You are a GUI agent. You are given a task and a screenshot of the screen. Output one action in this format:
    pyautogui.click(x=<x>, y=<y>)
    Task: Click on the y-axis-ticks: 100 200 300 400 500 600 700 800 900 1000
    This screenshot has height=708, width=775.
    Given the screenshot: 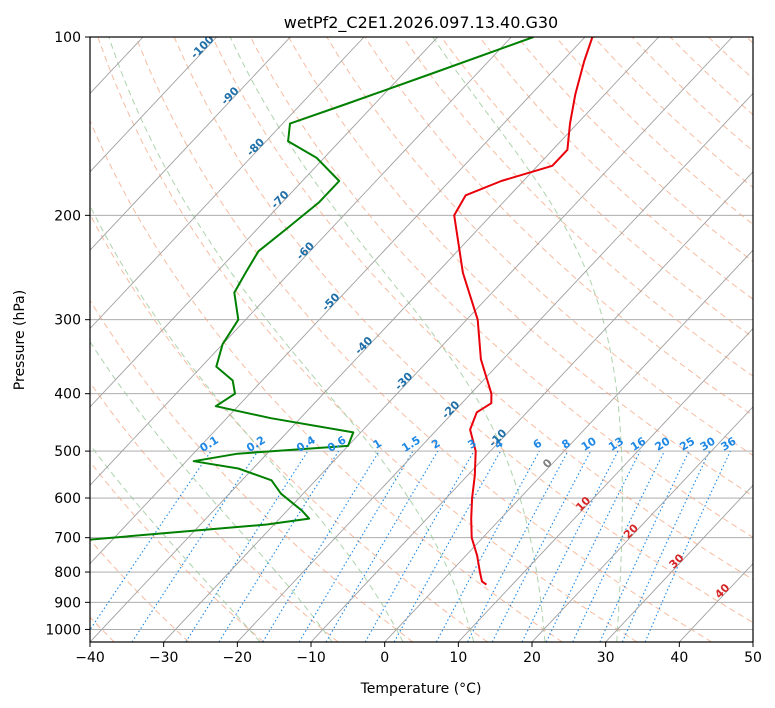 What is the action you would take?
    pyautogui.click(x=67, y=334)
    